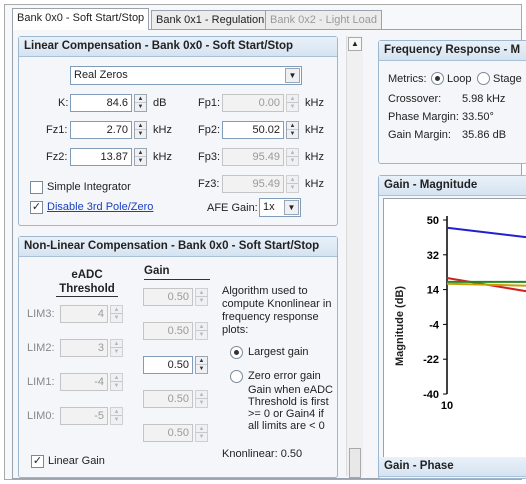 The width and height of the screenshot is (526, 484). Describe the element at coordinates (324, 20) in the screenshot. I see `tab-bank-0x2: Bank 0x2 - Light Load` at that location.